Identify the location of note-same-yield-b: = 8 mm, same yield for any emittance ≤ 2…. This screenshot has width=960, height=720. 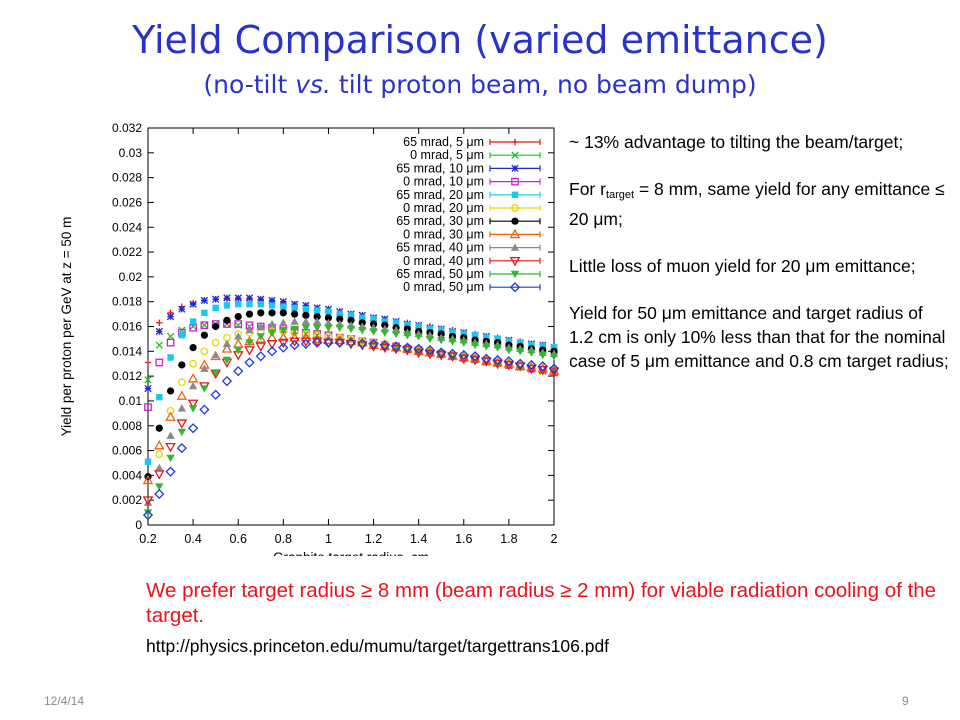
(757, 204).